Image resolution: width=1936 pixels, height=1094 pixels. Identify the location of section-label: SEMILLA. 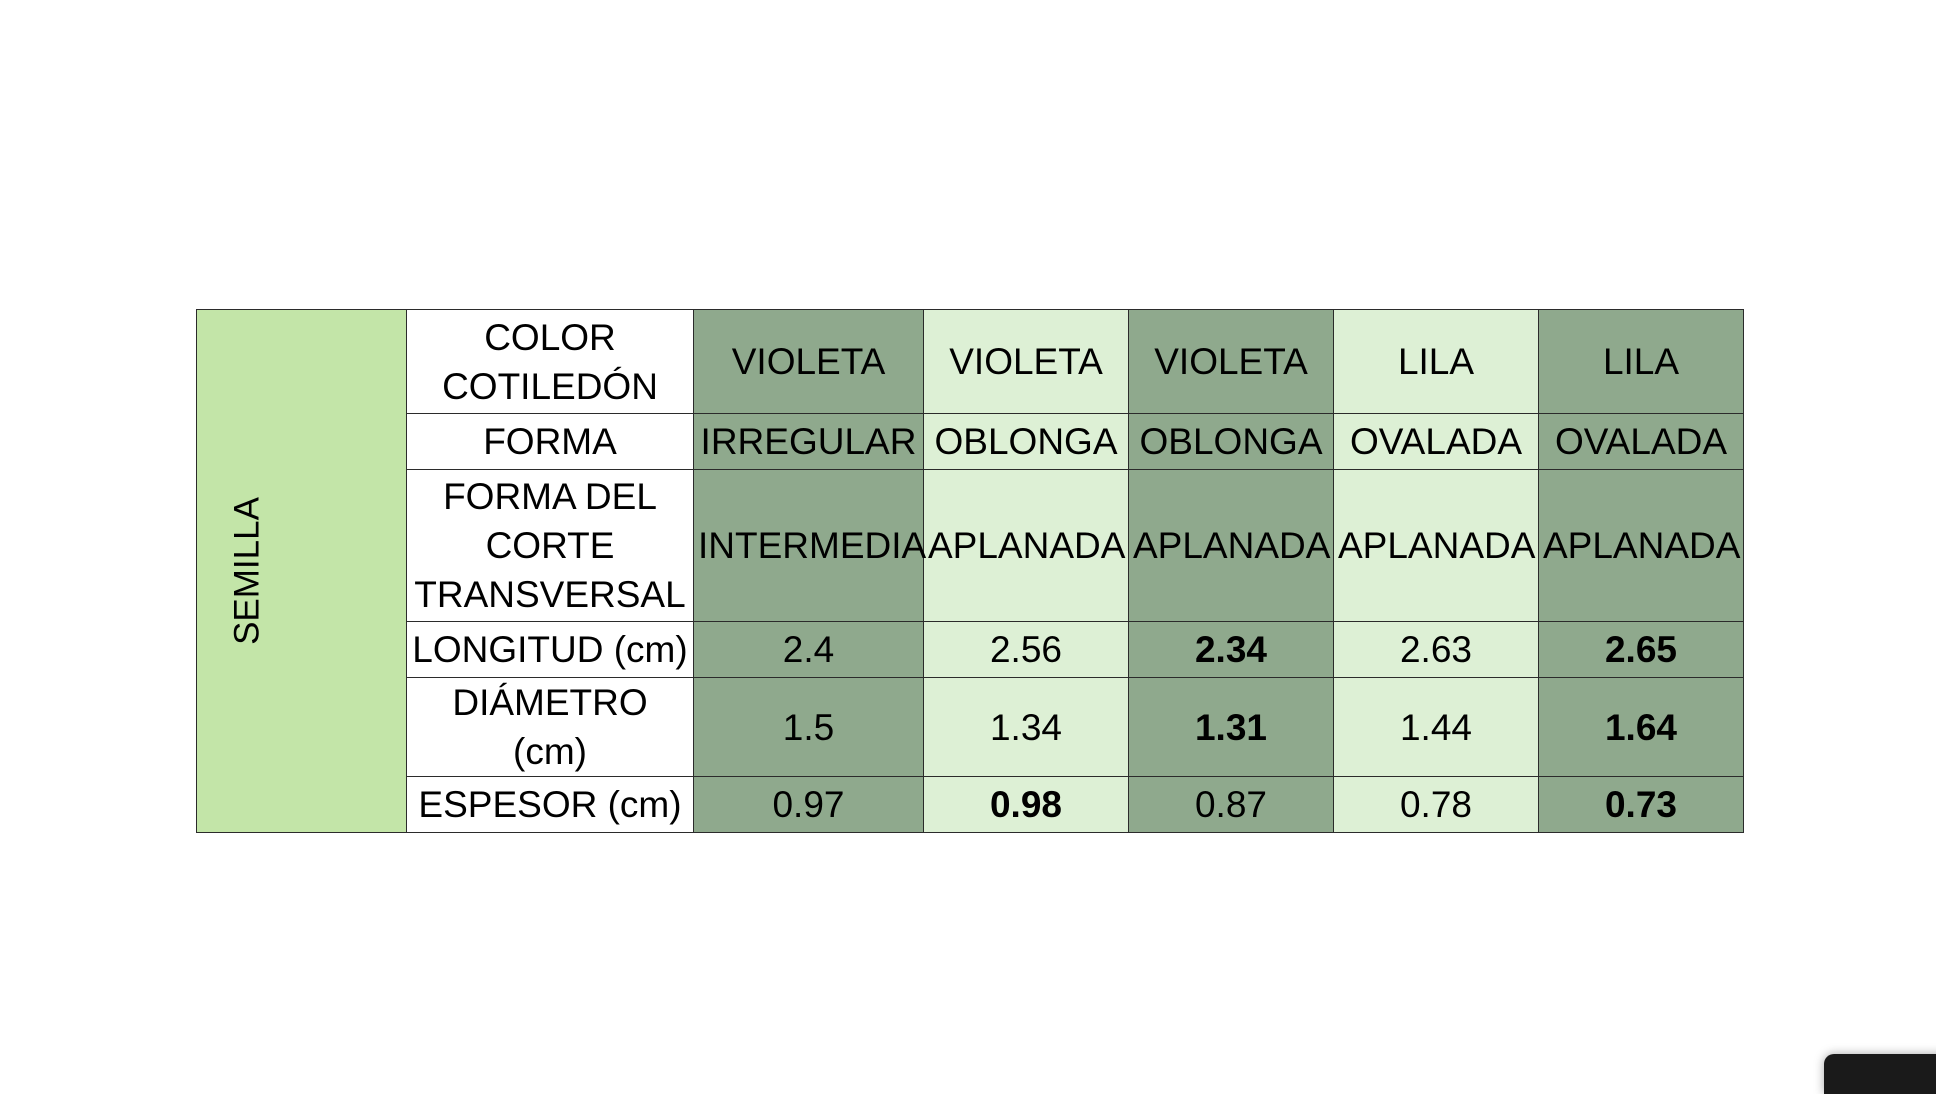
(247, 571).